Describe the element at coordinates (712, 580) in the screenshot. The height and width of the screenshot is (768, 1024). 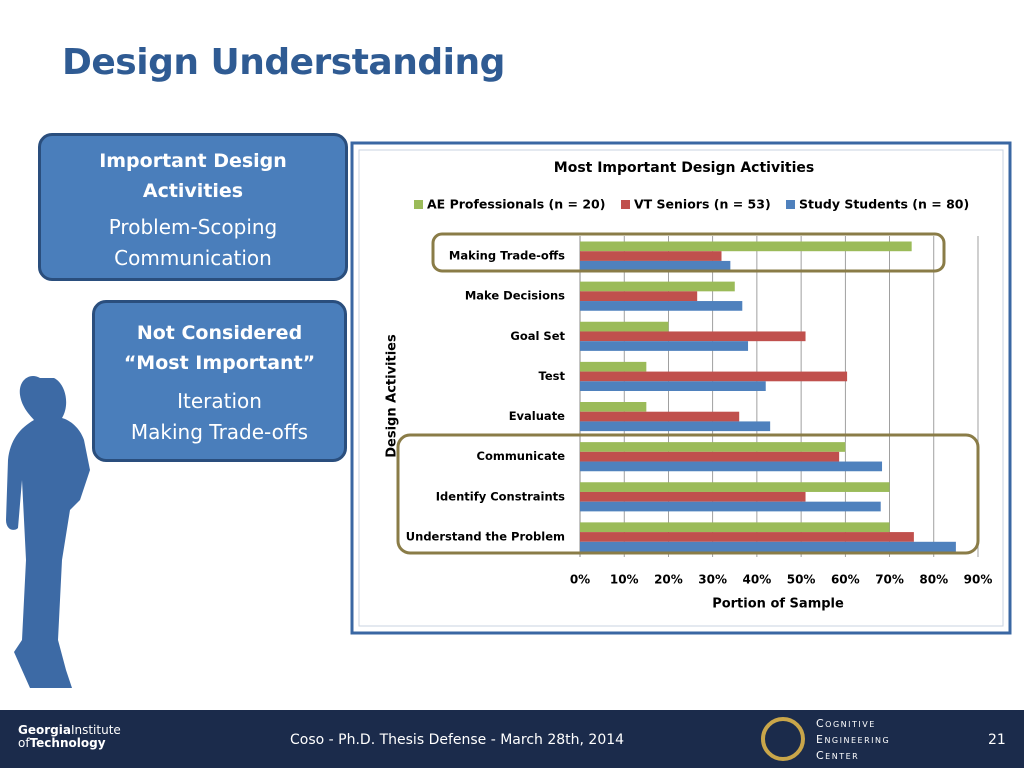
I see `x-tick-label: 30%` at that location.